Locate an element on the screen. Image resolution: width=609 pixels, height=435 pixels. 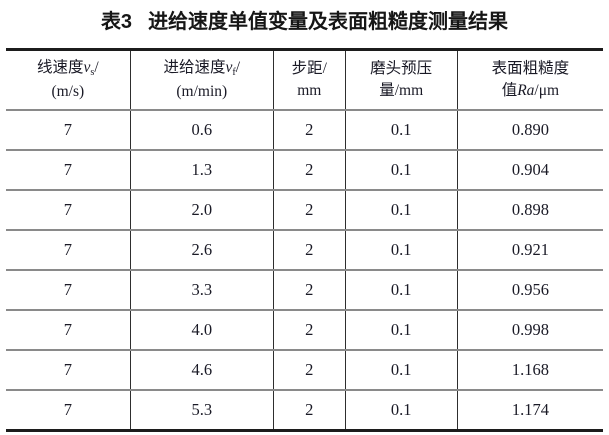
table-cell: 4.6 is located at coordinates (201, 370).